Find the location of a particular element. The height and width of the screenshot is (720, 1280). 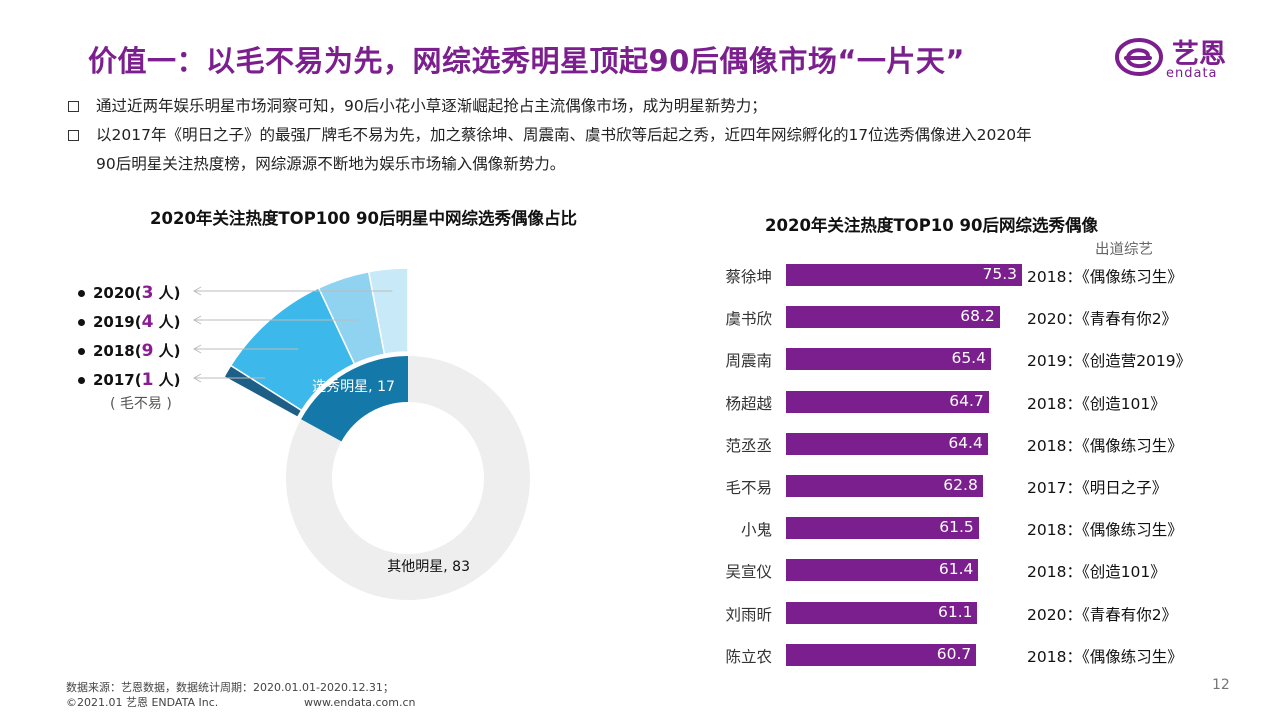

bar-value-label: 62.8 is located at coordinates (960, 485).